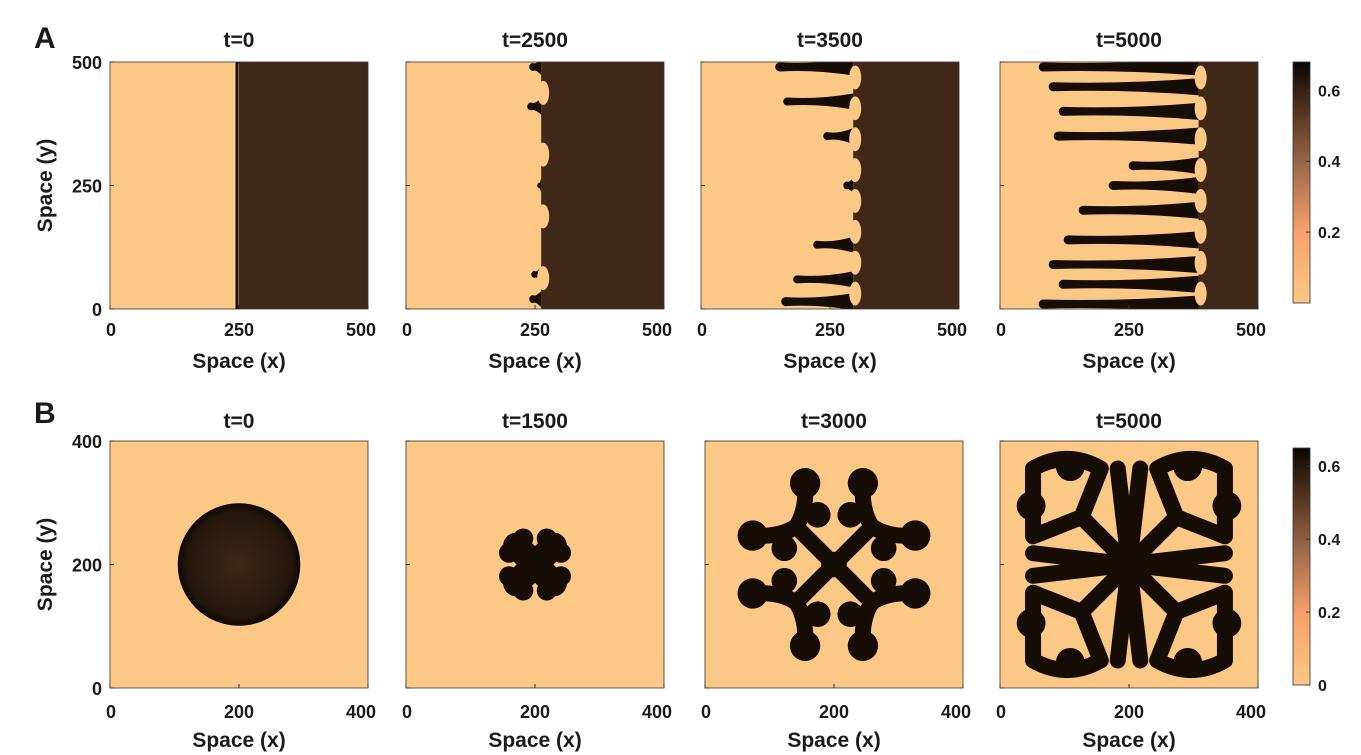 The width and height of the screenshot is (1361, 755). What do you see at coordinates (535, 40) in the screenshot?
I see `panel-title: t=2500` at bounding box center [535, 40].